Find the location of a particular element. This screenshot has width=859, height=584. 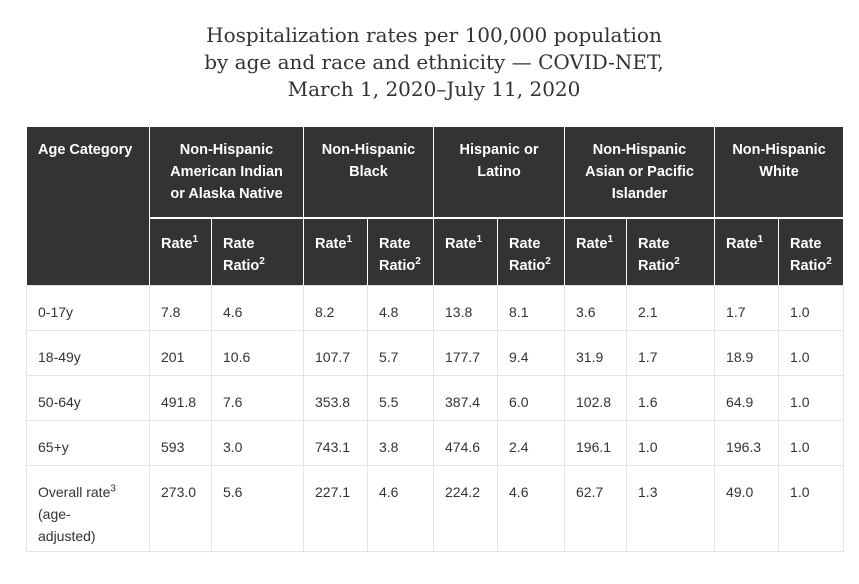

header-group-line: or Alaska Native is located at coordinates (226, 194).